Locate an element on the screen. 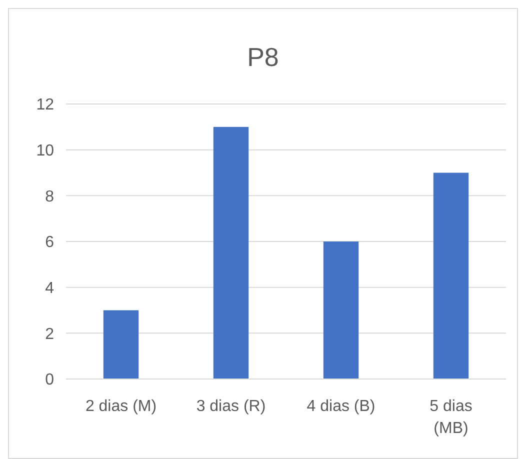 This screenshot has width=526, height=459. y-tick-label: 0 is located at coordinates (49, 380).